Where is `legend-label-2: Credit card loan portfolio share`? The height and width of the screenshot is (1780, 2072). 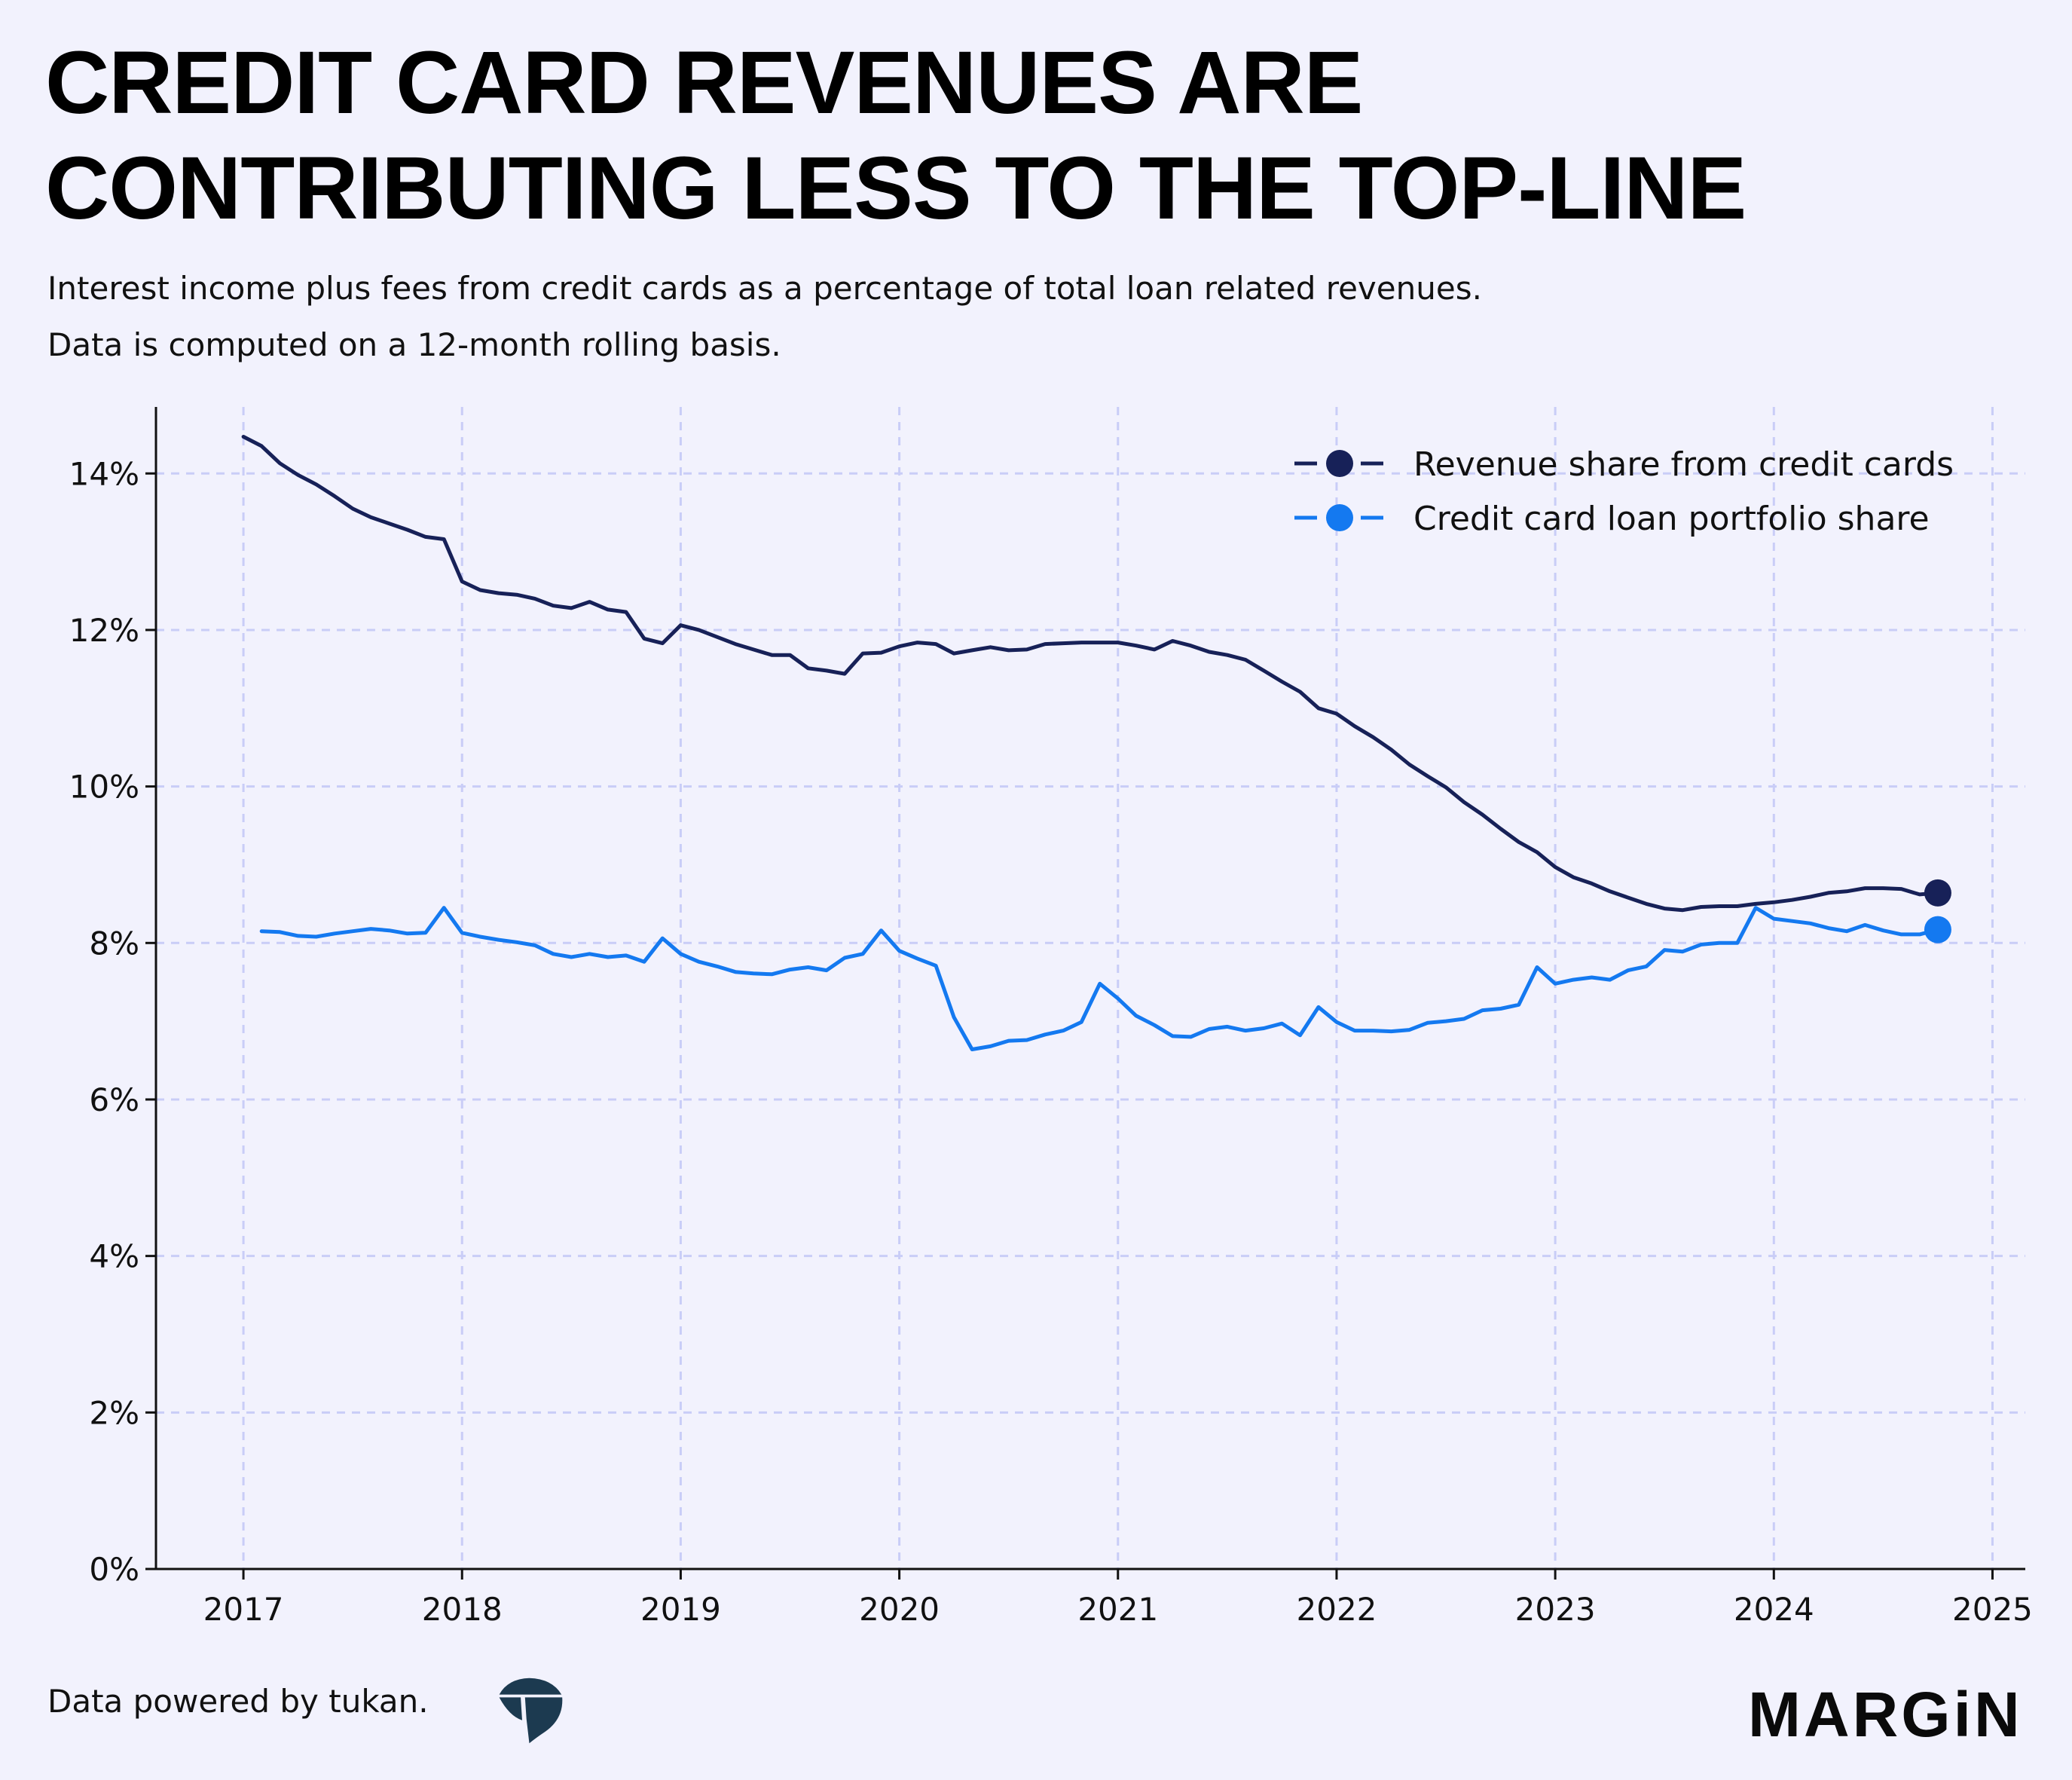
legend-label-2: Credit card loan portfolio share is located at coordinates (1672, 519).